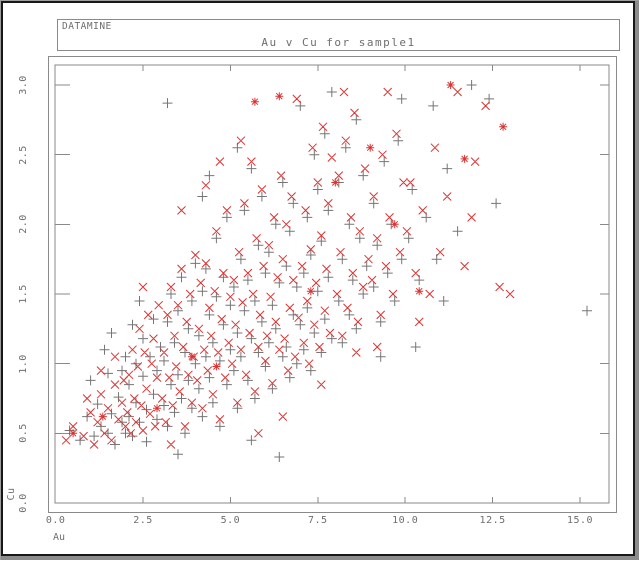 This screenshot has height=561, width=639. I want to click on header-box: DATAMINE Au v Cu for sample1, so click(338, 35).